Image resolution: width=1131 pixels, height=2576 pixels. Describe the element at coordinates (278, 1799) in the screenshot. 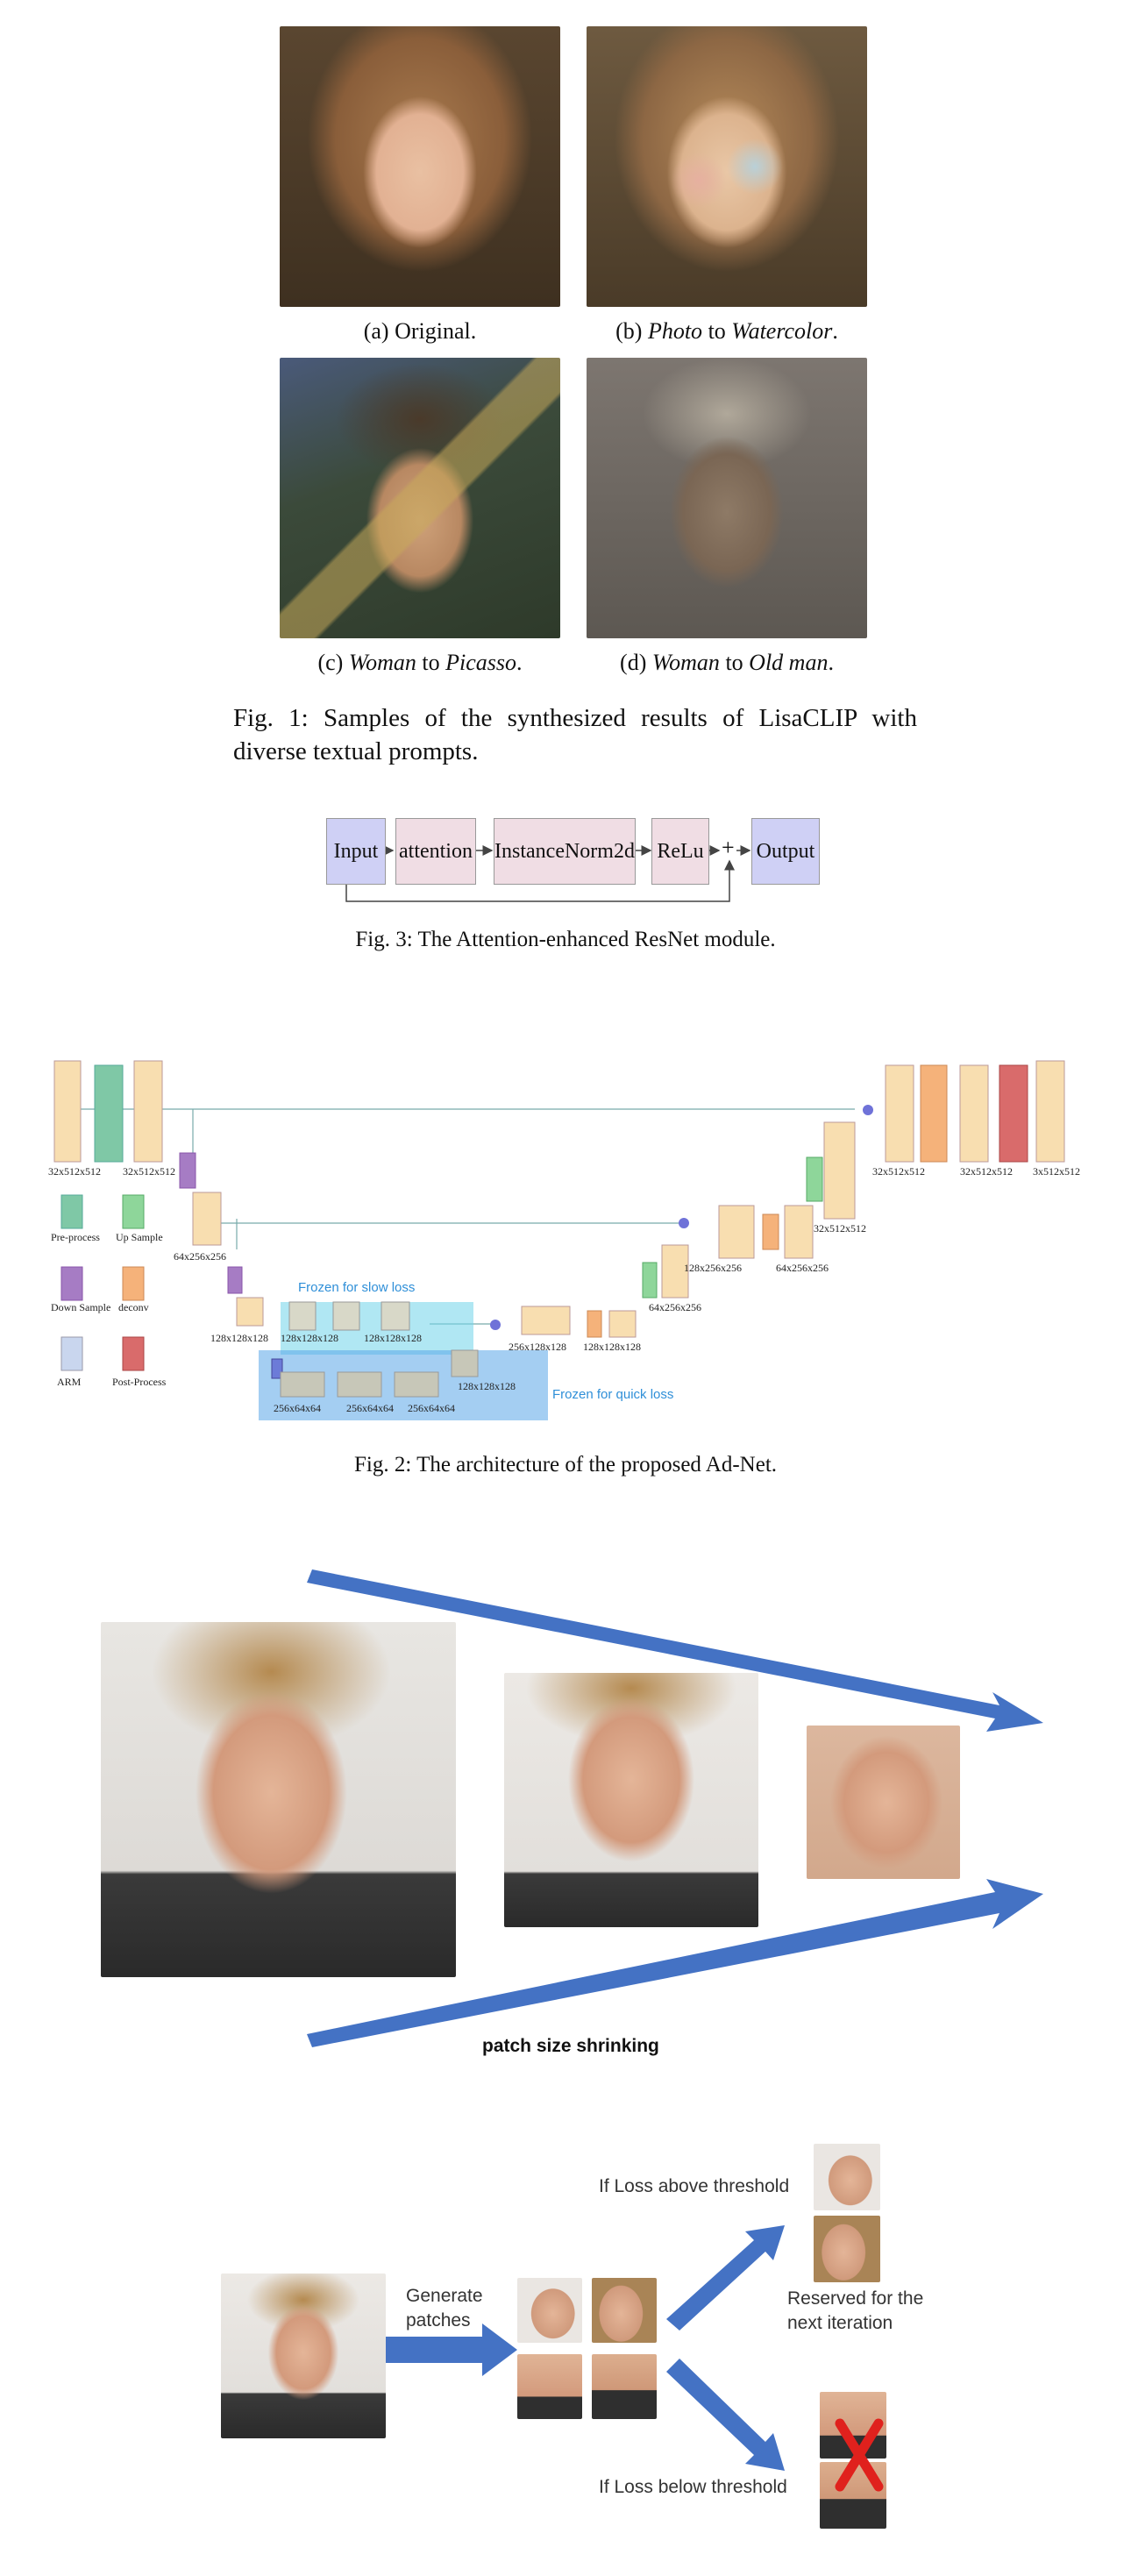

I see `photo-large-face` at that location.